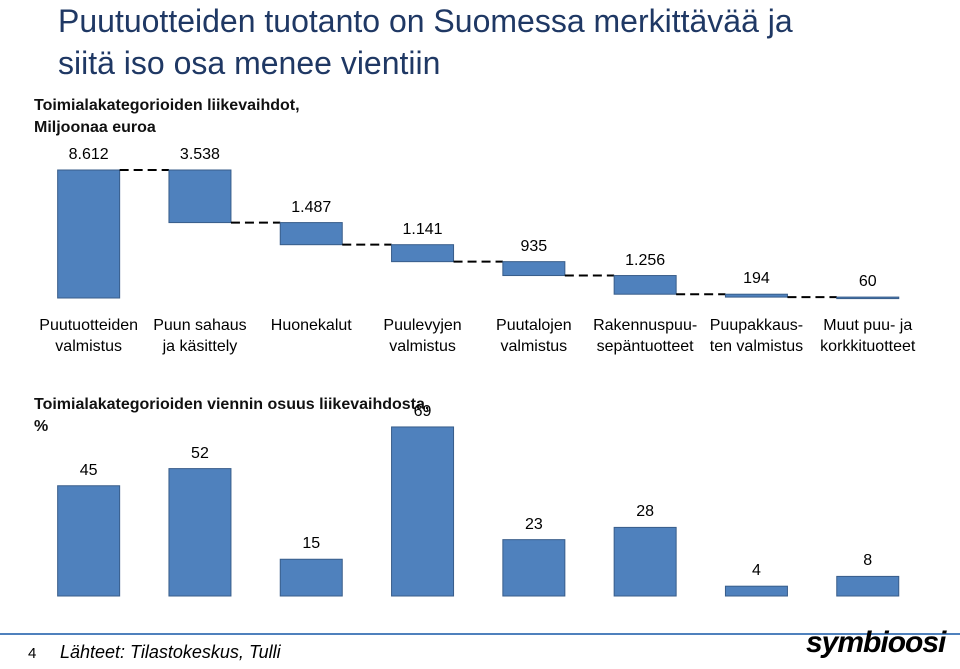 Image resolution: width=960 pixels, height=669 pixels. I want to click on source: Lähteet: Tilastokeskus, Tulli, so click(170, 652).